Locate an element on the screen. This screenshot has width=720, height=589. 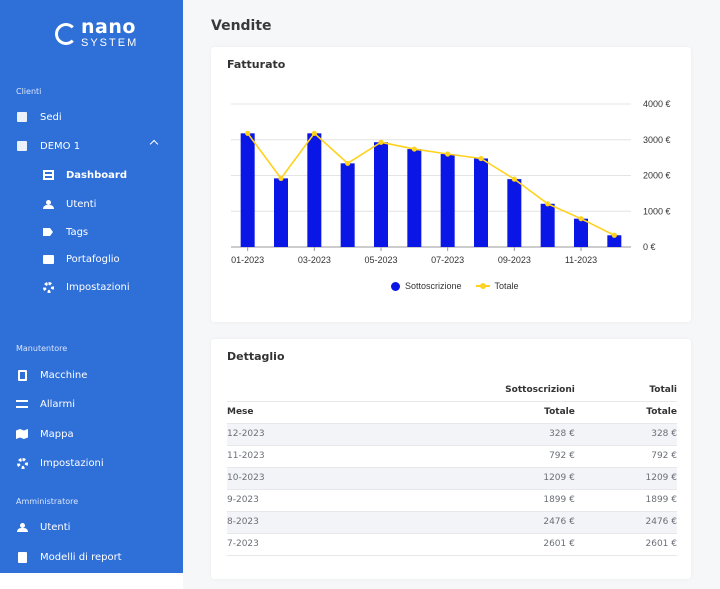
table-cell: 10-2023 is located at coordinates (288, 478).